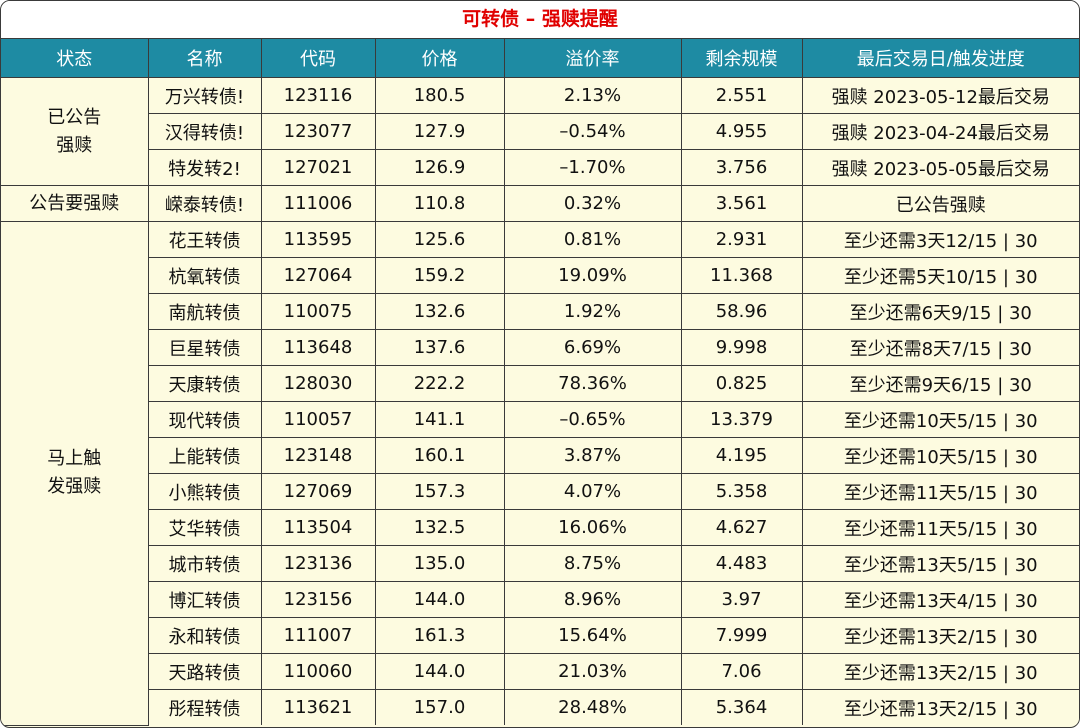  What do you see at coordinates (204, 239) in the screenshot?
I see `bond-name-cell: 花王转债` at bounding box center [204, 239].